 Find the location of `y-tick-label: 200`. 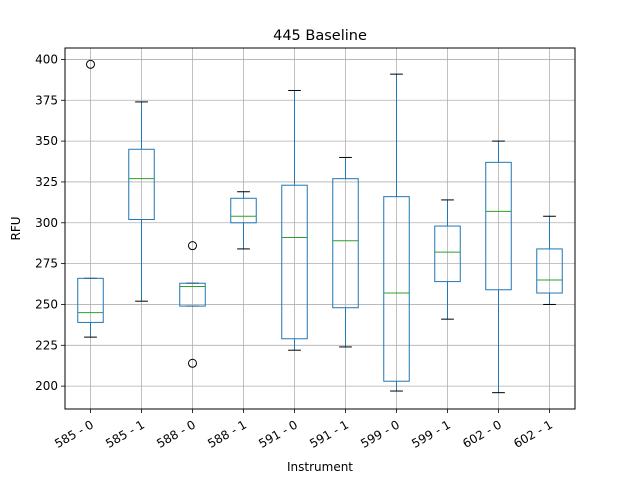

y-tick-label: 200 is located at coordinates (46, 386).